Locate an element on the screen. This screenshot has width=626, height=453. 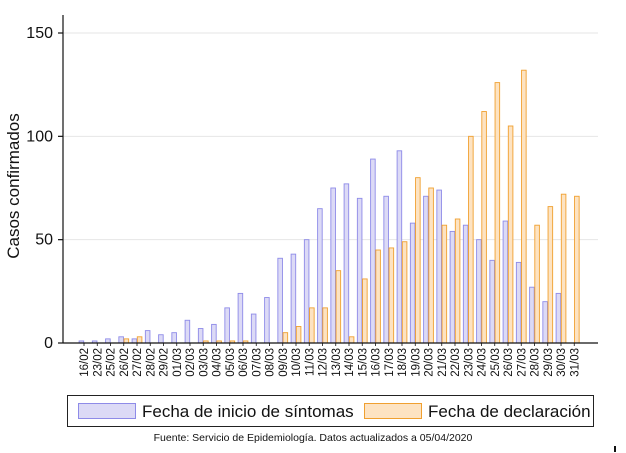
x-tick-label-14-03: 14/03 is located at coordinates (350, 362).